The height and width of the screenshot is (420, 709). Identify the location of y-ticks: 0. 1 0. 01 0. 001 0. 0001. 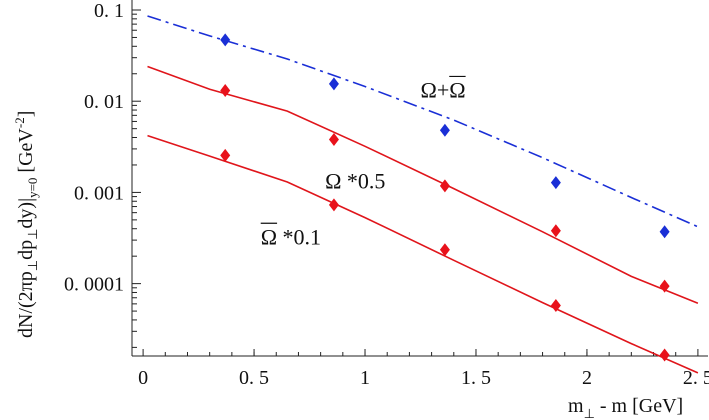
(102, 174).